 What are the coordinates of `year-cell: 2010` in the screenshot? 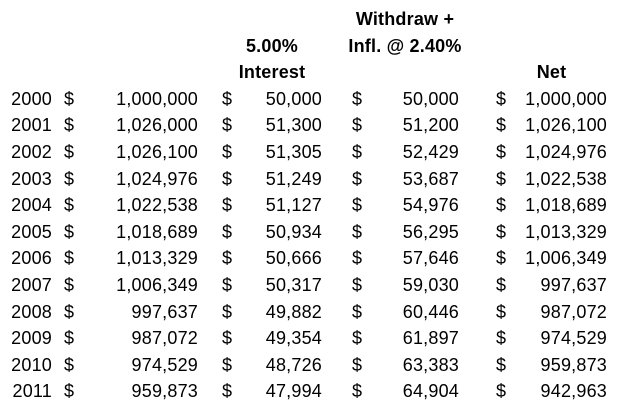 It's located at (31, 364).